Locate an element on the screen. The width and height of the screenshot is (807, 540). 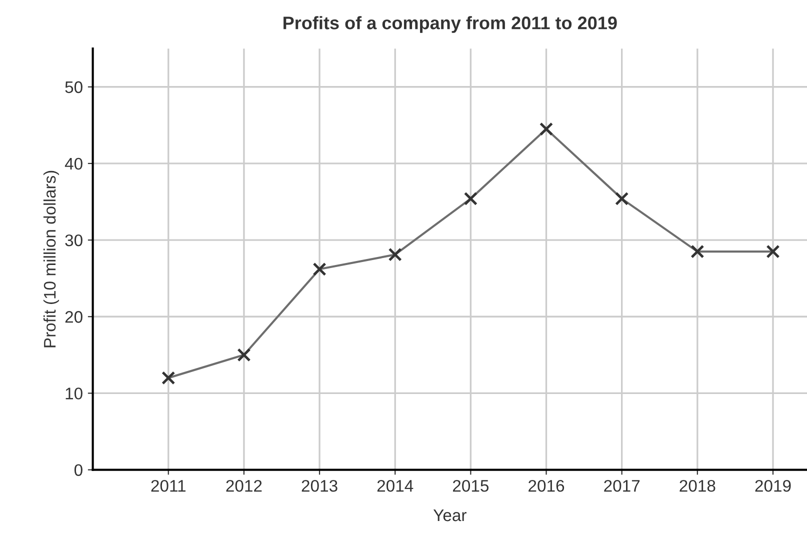
y-tick-label: 0 is located at coordinates (78, 470).